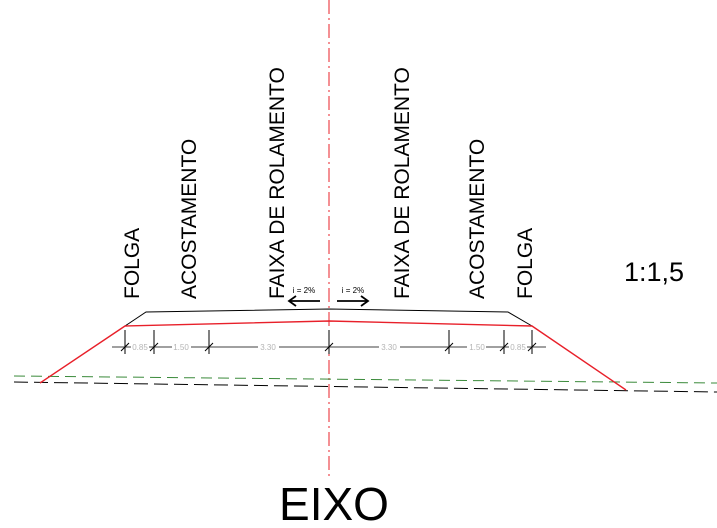 The height and width of the screenshot is (528, 717). I want to click on platform-section-line, so click(333, 355).